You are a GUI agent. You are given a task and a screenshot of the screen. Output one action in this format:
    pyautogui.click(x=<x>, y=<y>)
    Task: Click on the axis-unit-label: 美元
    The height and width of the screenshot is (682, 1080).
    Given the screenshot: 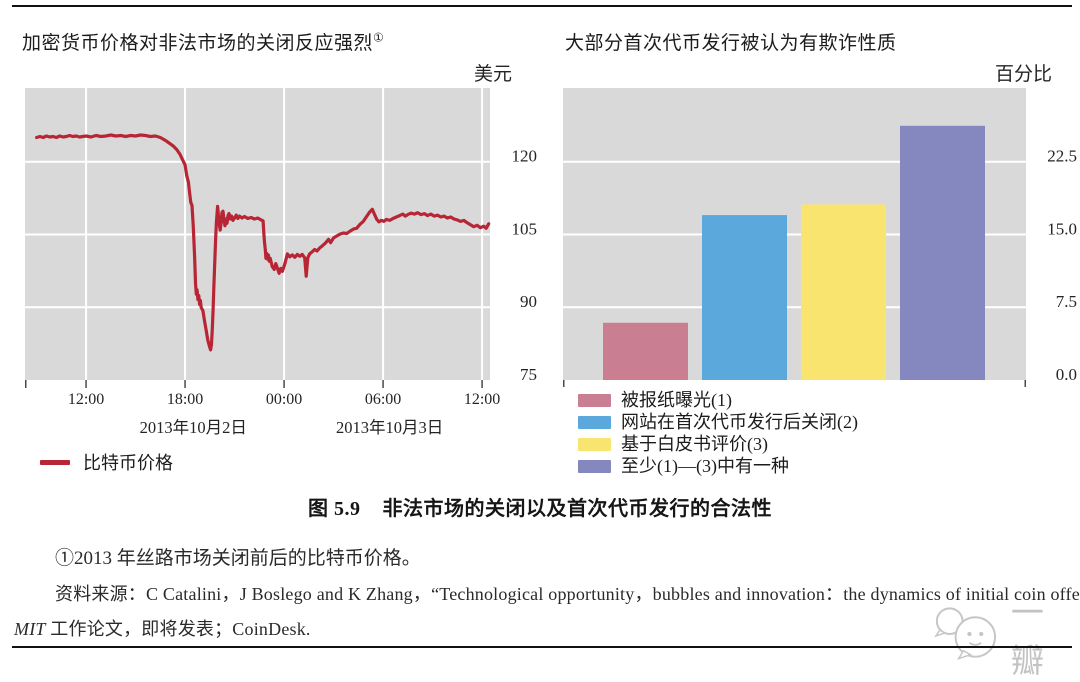 What is the action you would take?
    pyautogui.click(x=493, y=74)
    